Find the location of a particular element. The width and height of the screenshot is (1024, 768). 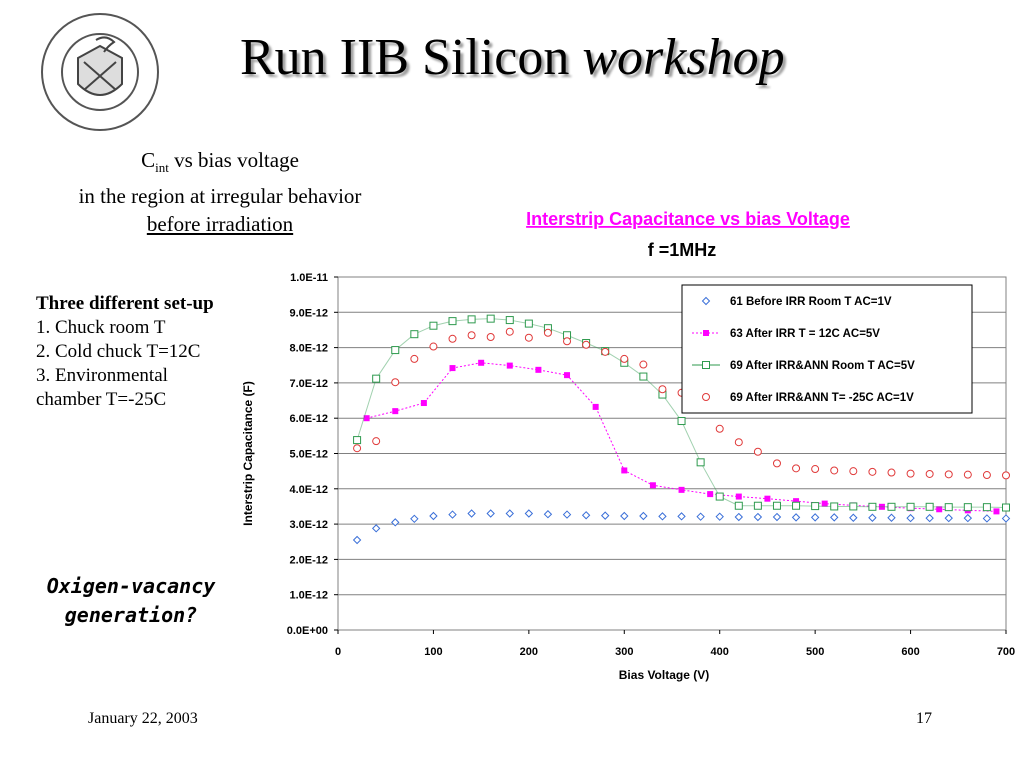

y-tick-label: 4.0E-12 is located at coordinates (308, 490).